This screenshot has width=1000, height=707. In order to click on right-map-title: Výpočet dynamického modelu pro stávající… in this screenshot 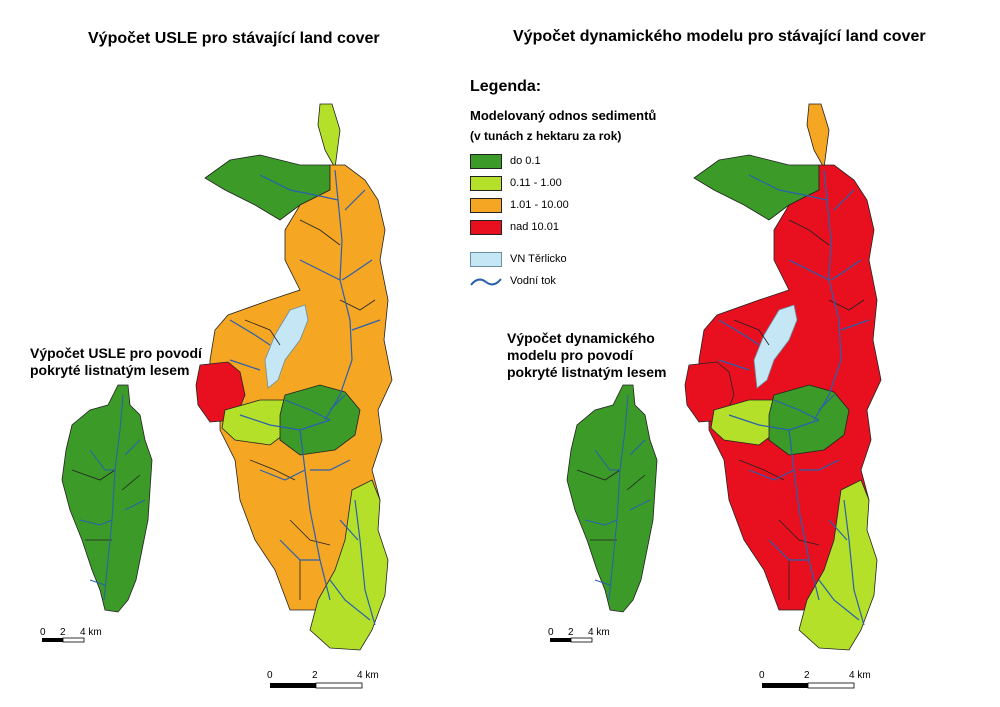, I will do `click(719, 36)`.